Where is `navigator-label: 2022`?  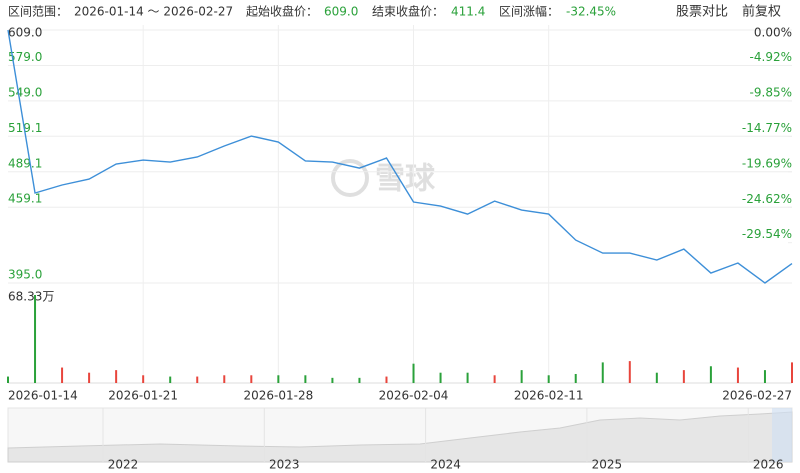 navigator-label: 2022 is located at coordinates (123, 465).